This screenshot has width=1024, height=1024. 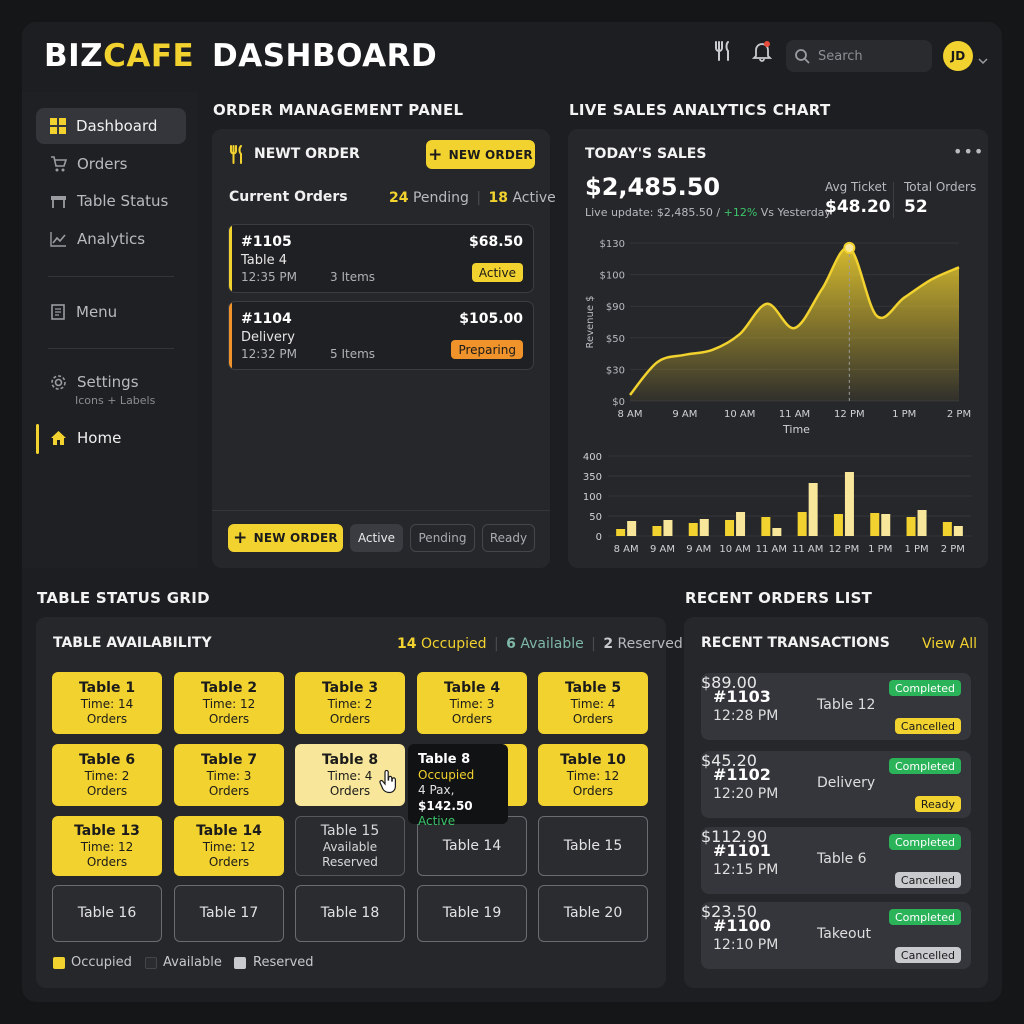 I want to click on y-tick-label: 50, so click(x=595, y=517).